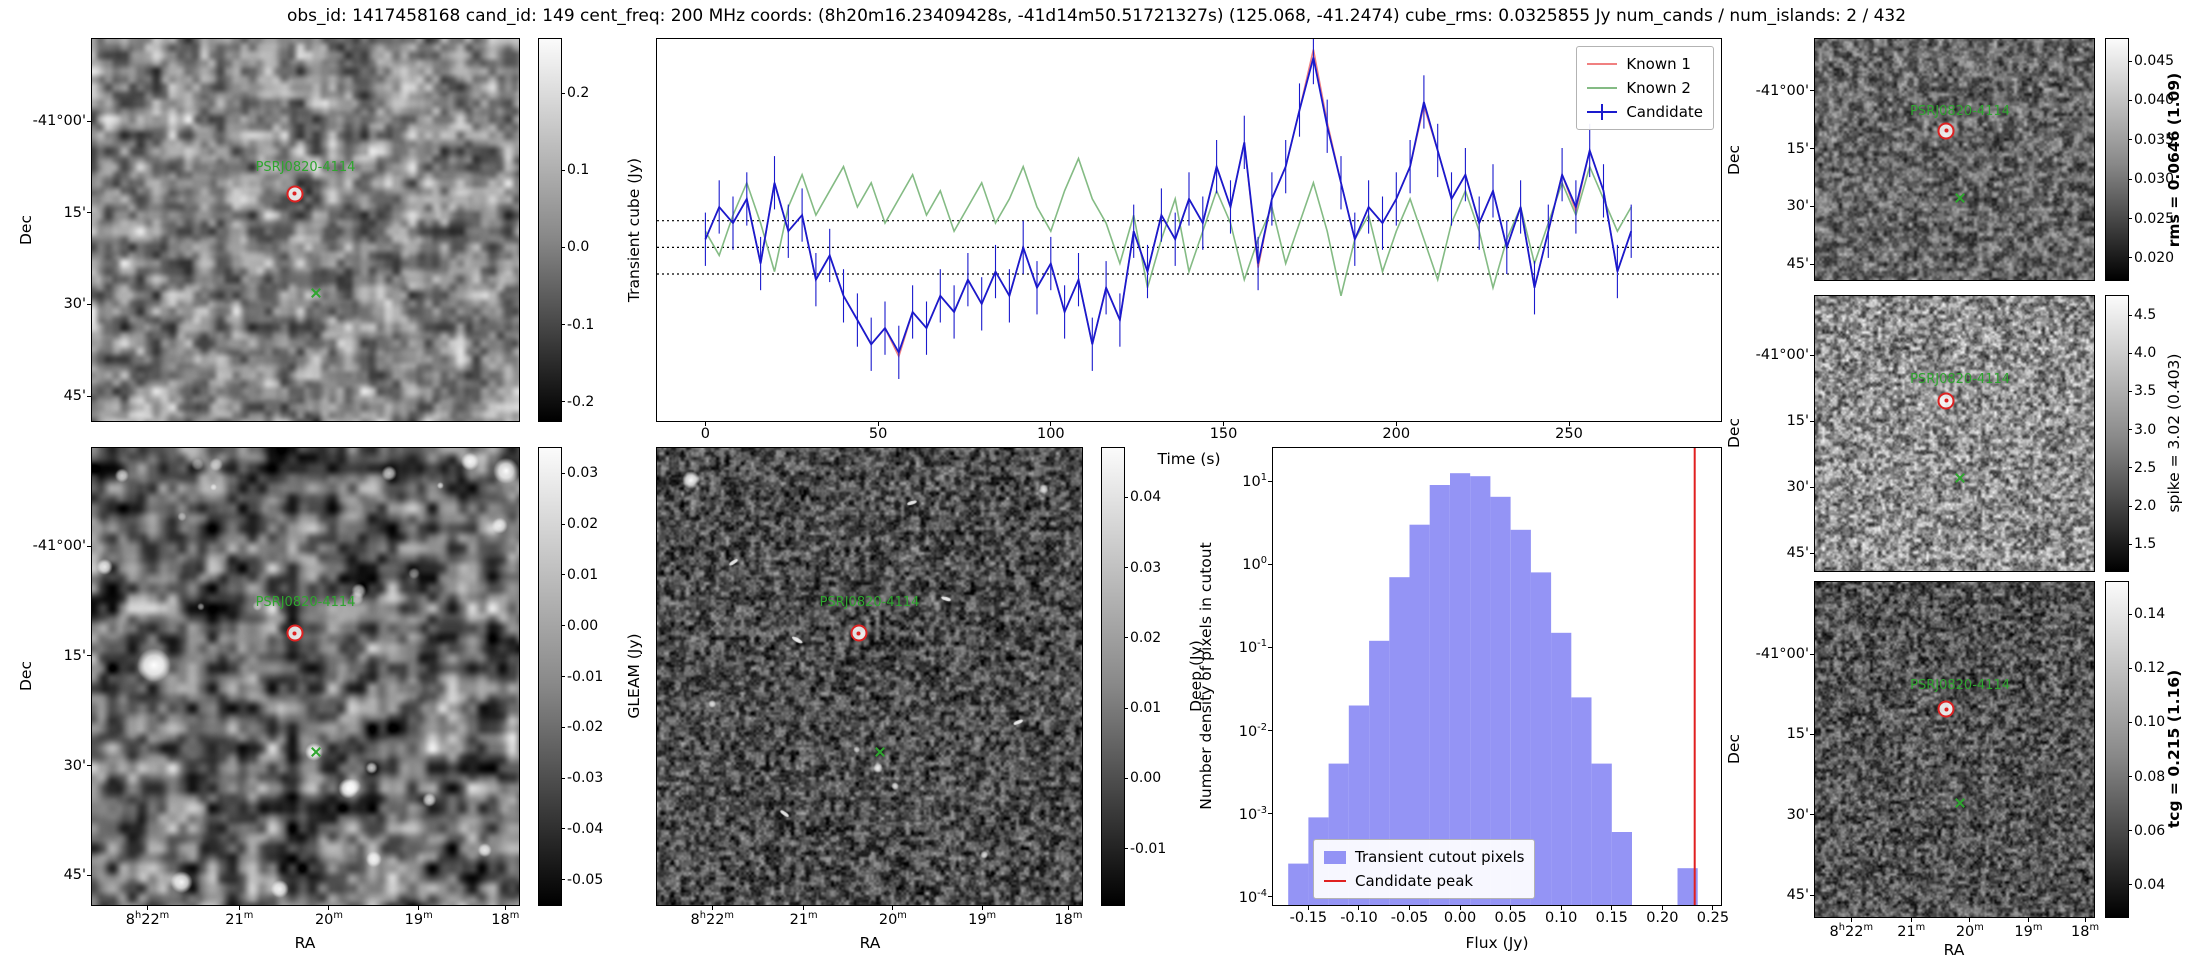 Image resolution: width=2193 pixels, height=960 pixels. What do you see at coordinates (1664, 112) in the screenshot?
I see `legend-label: Candidate` at bounding box center [1664, 112].